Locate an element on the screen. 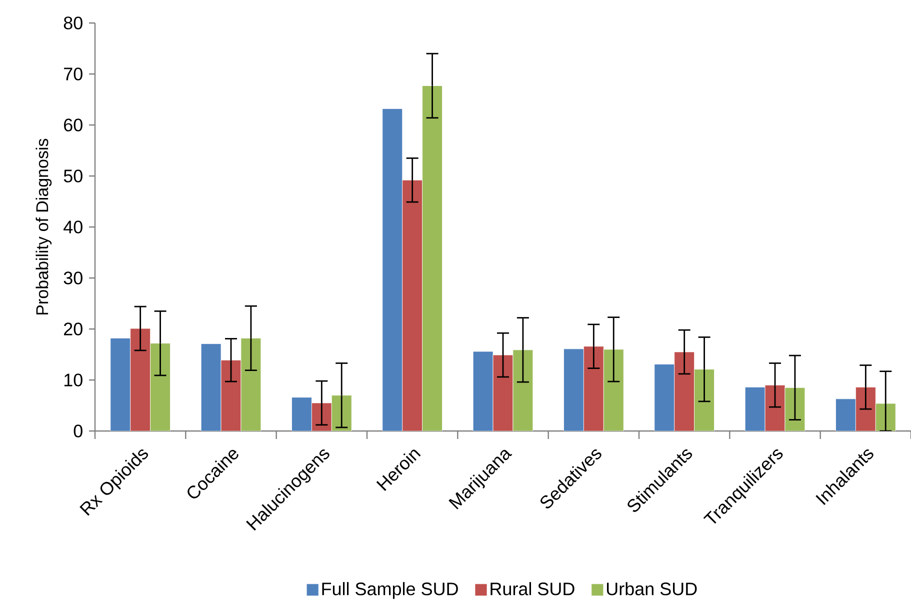 This screenshot has height=607, width=911. y-tick-label: 20 is located at coordinates (73, 329).